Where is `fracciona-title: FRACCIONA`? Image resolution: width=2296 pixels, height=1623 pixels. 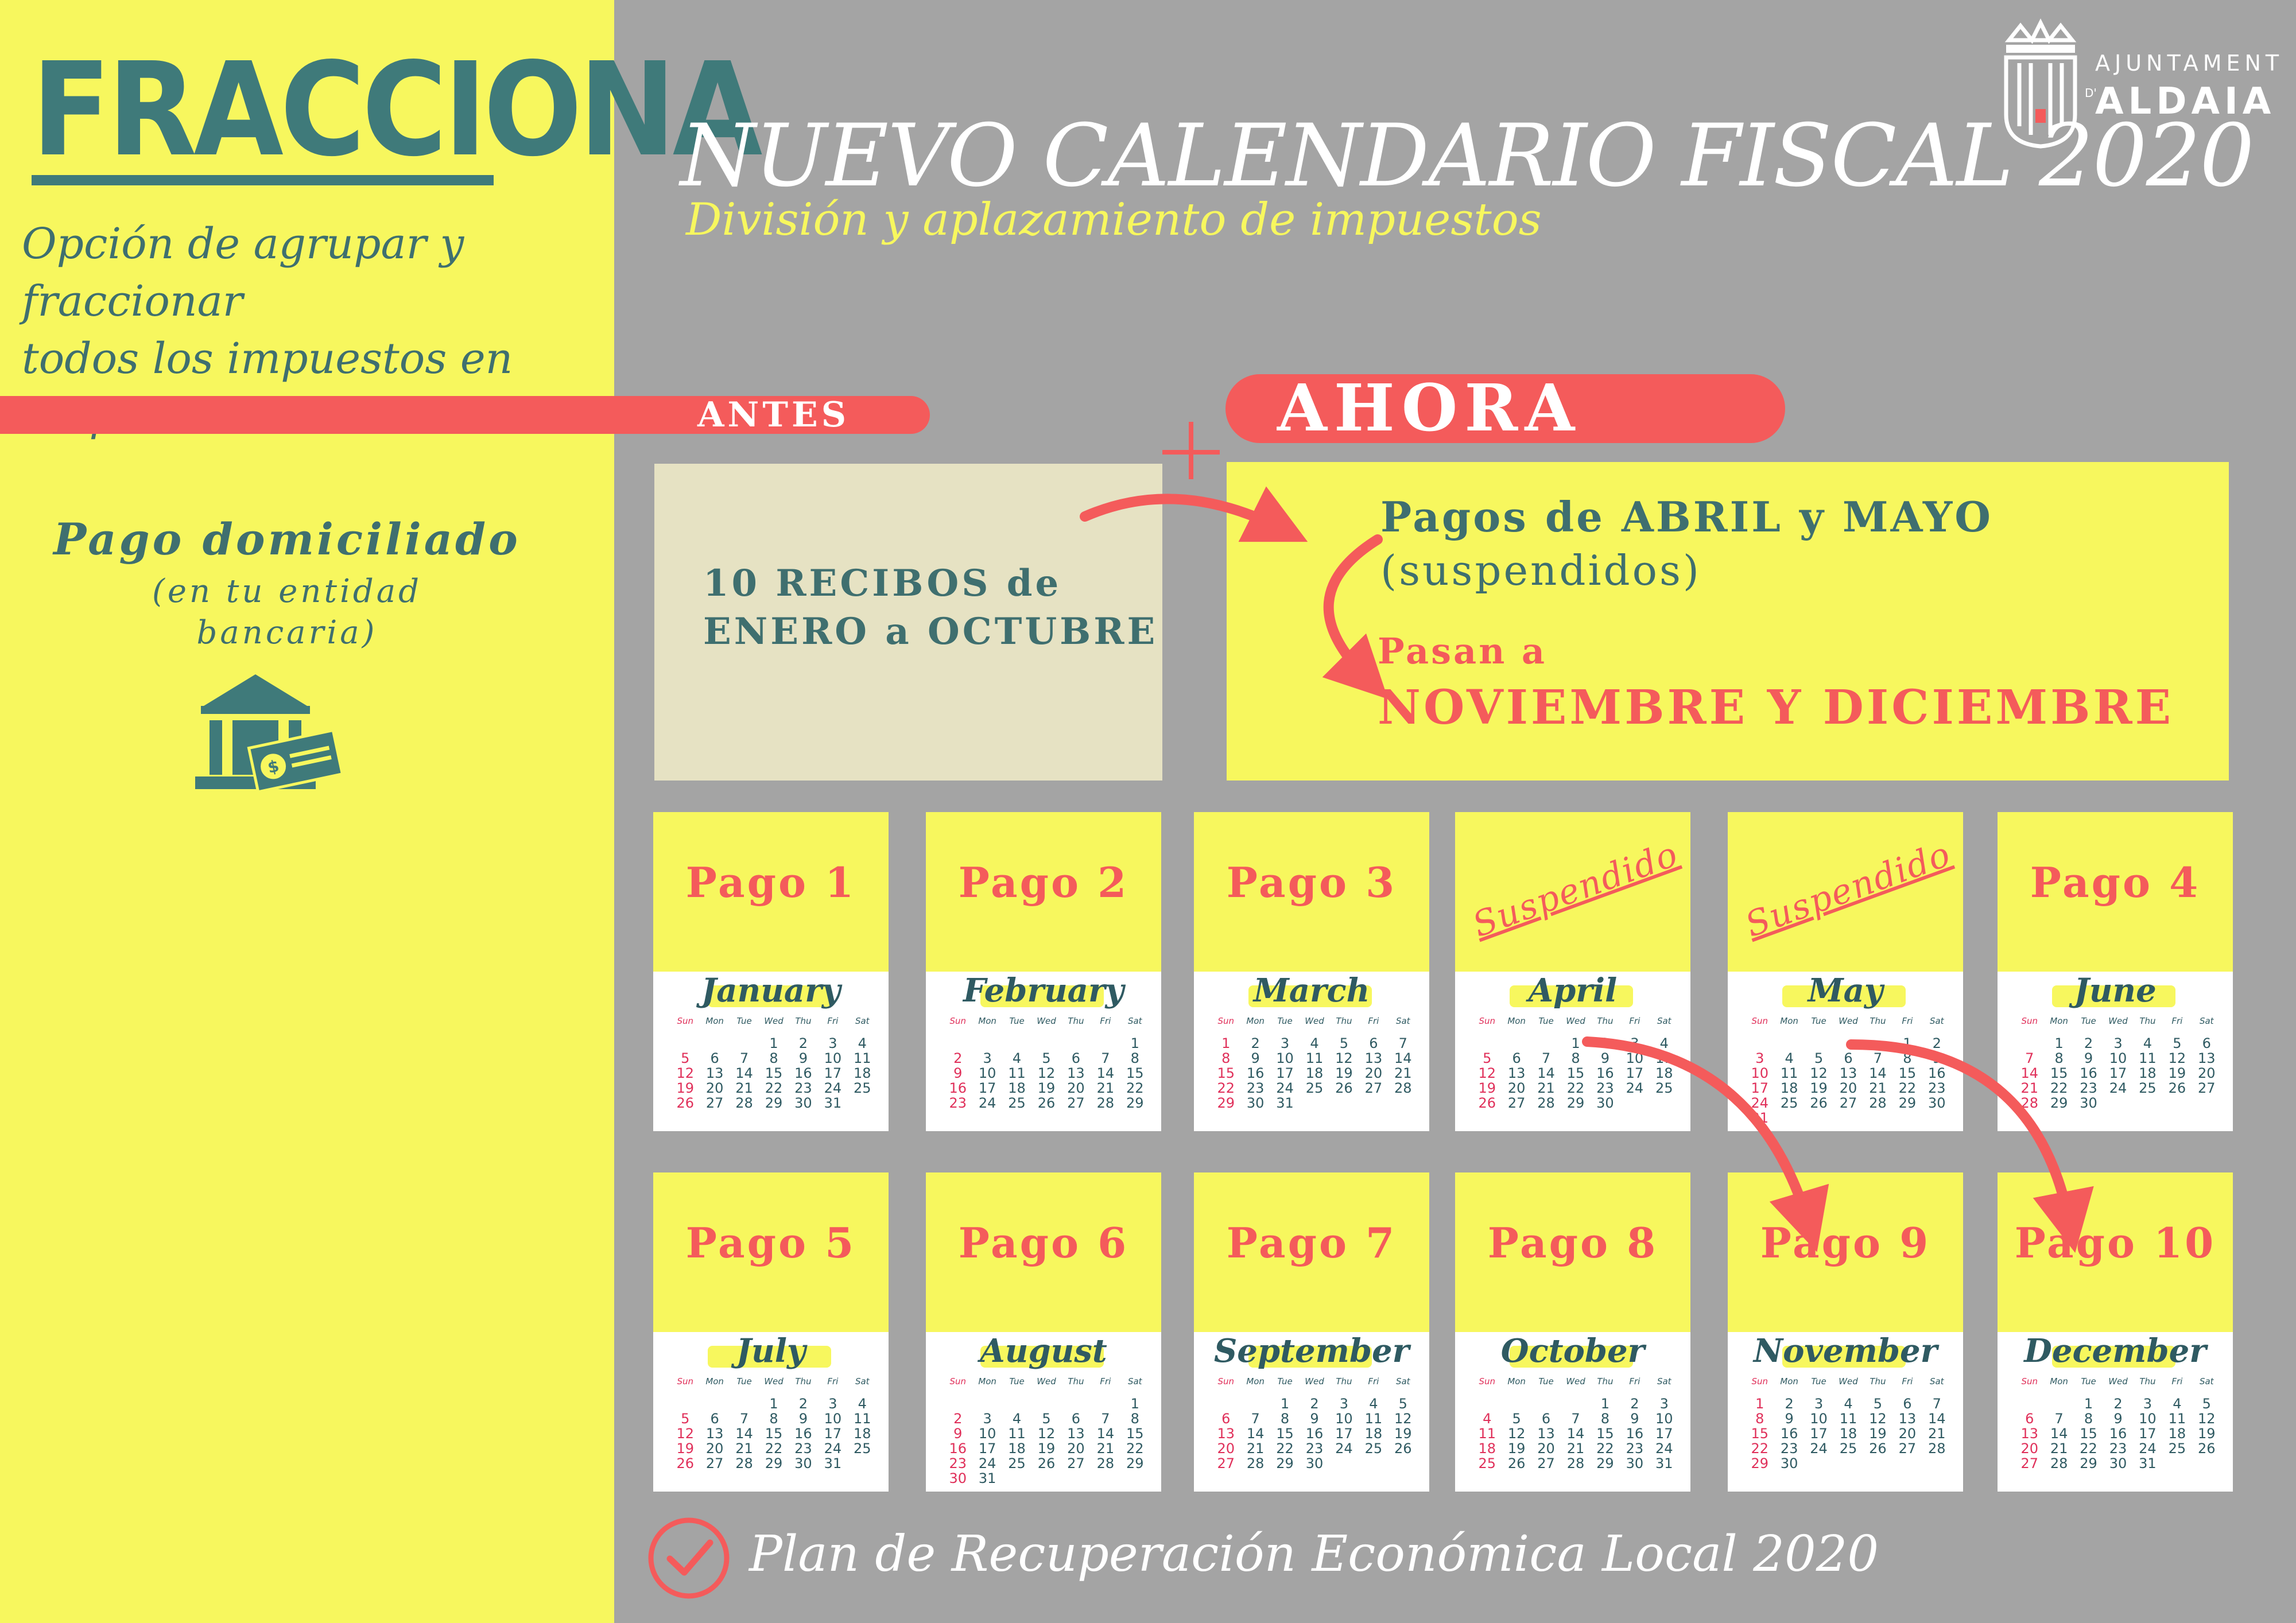
fracciona-title: FRACCIONA is located at coordinates (397, 110).